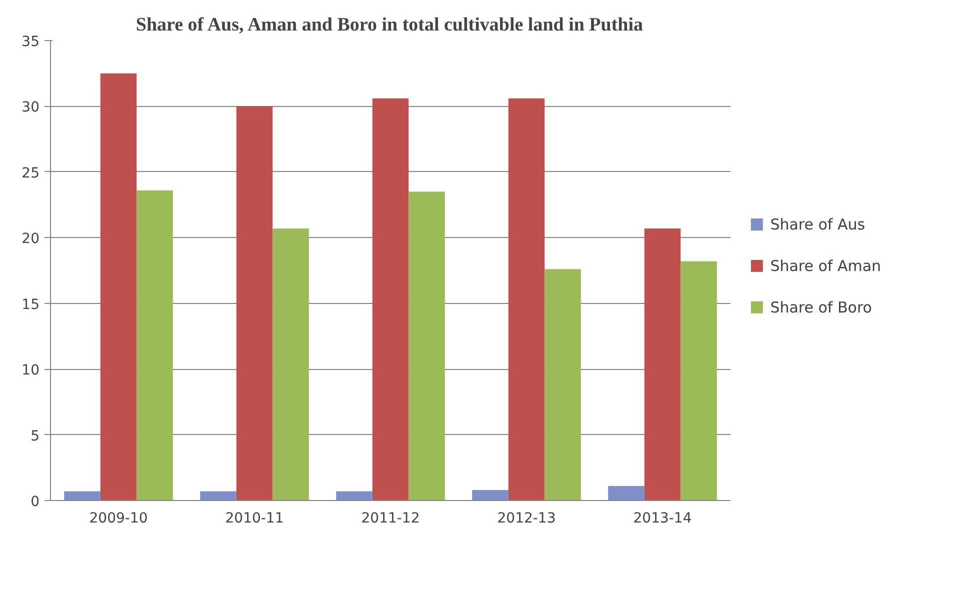  What do you see at coordinates (31, 239) in the screenshot?
I see `y-tick-label: 20` at bounding box center [31, 239].